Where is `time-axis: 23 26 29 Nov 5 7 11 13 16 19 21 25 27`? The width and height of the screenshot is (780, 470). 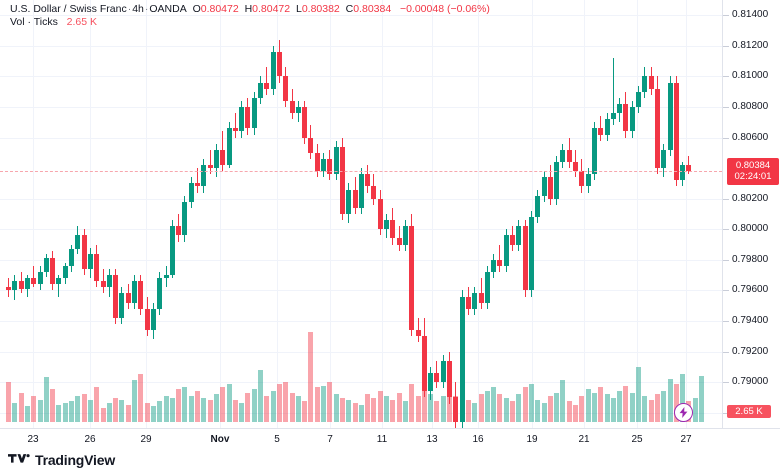 time-axis: 23 26 29 Nov 5 7 11 13 16 19 21 25 27 is located at coordinates (390, 439).